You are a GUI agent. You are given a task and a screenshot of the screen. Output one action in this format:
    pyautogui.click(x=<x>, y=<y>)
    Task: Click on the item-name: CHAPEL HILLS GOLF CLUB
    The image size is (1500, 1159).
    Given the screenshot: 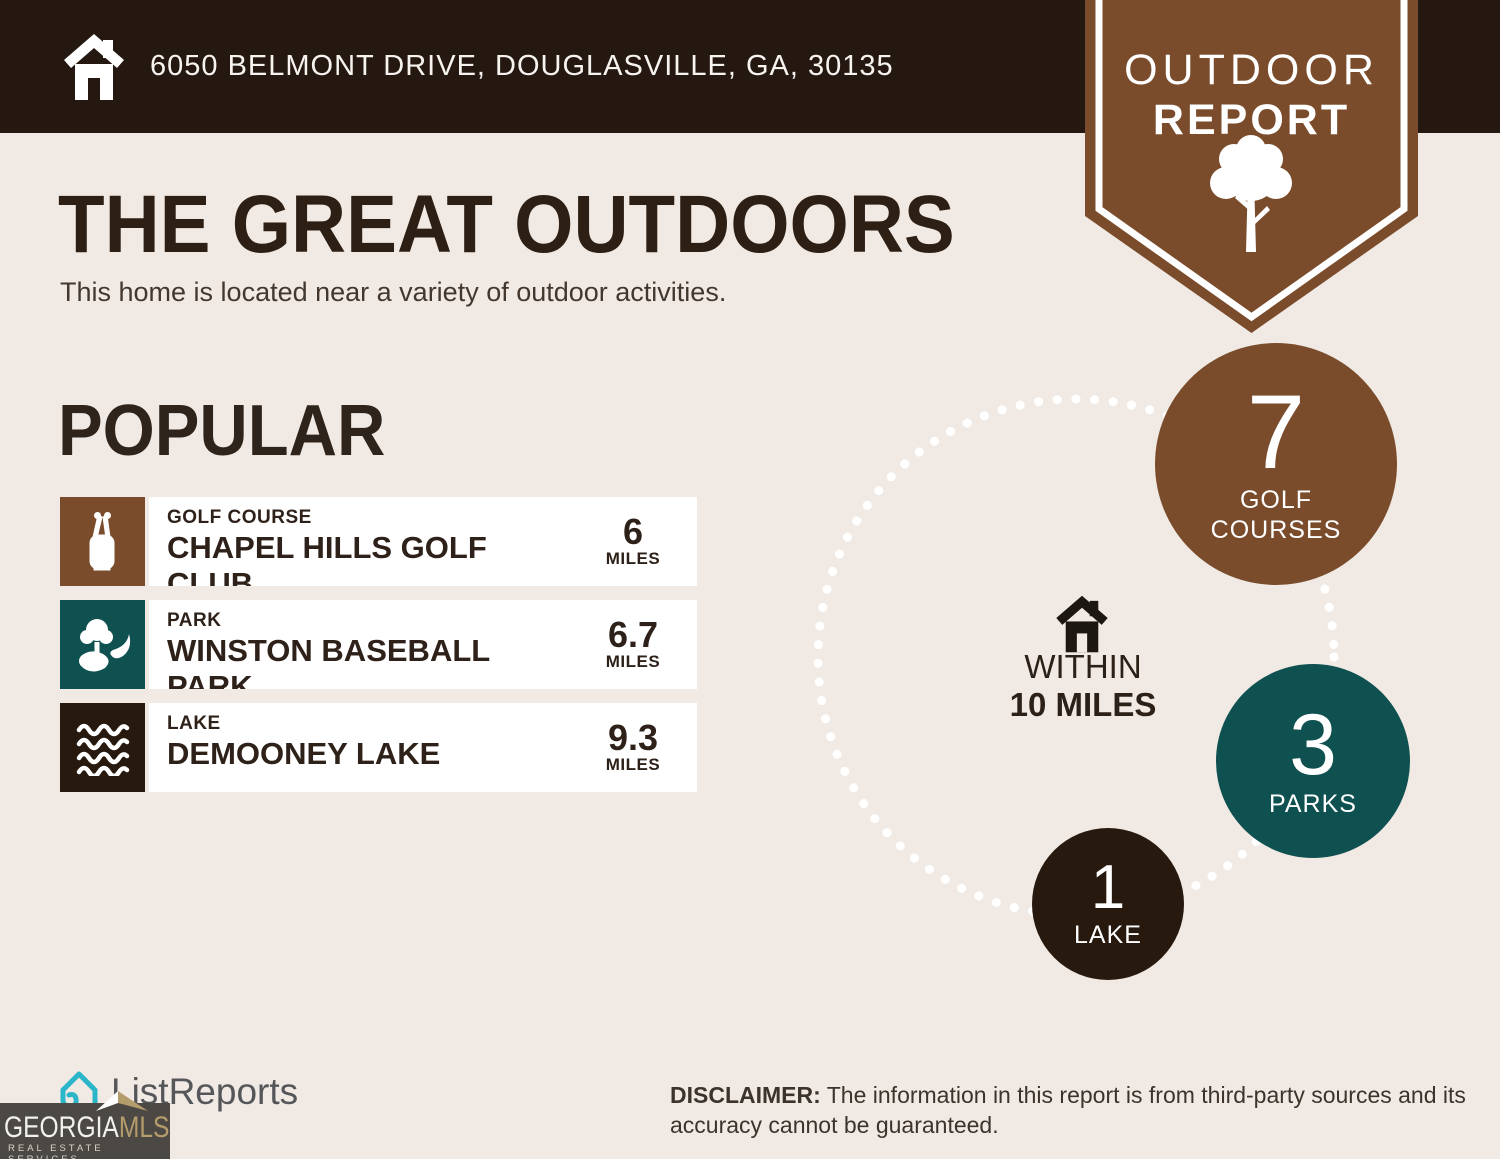 What is the action you would take?
    pyautogui.click(x=327, y=558)
    